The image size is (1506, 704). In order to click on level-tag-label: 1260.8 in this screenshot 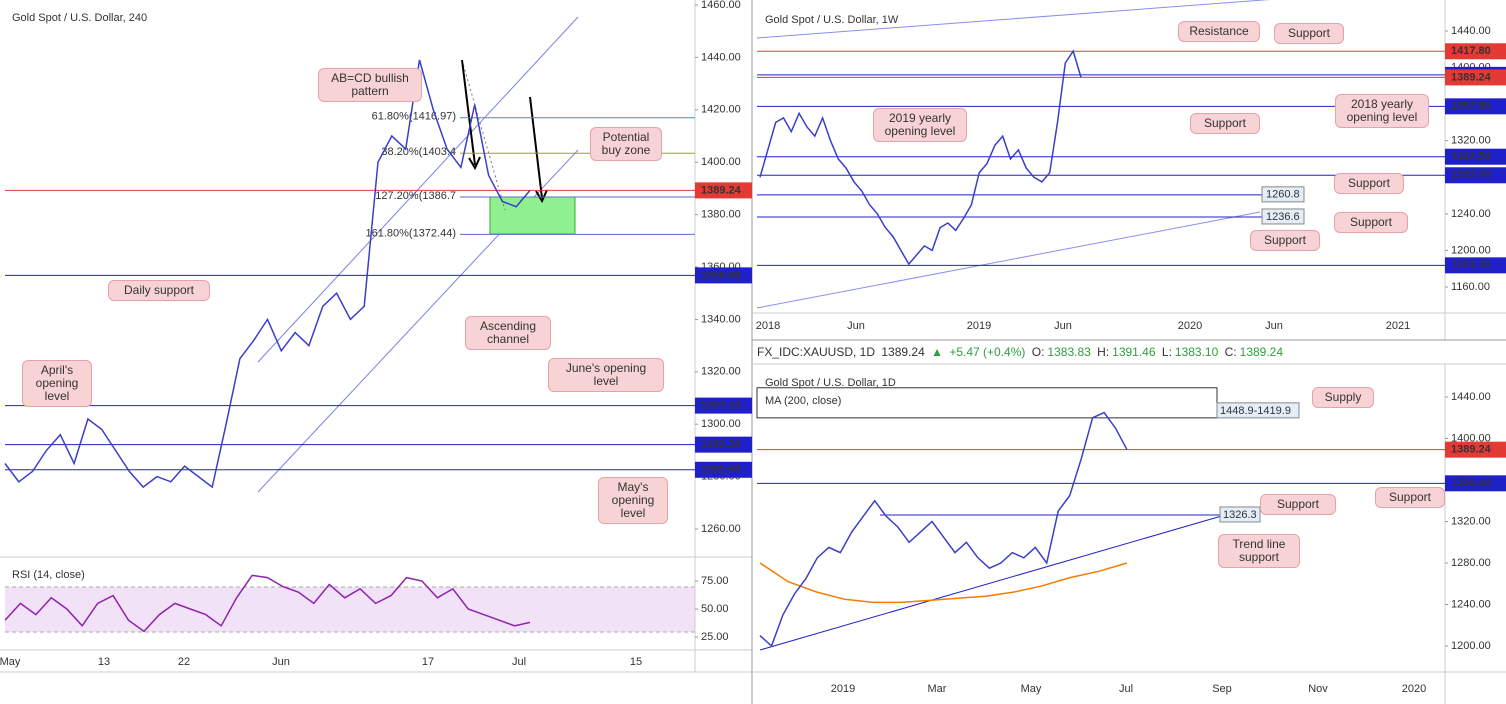, I will do `click(1283, 195)`.